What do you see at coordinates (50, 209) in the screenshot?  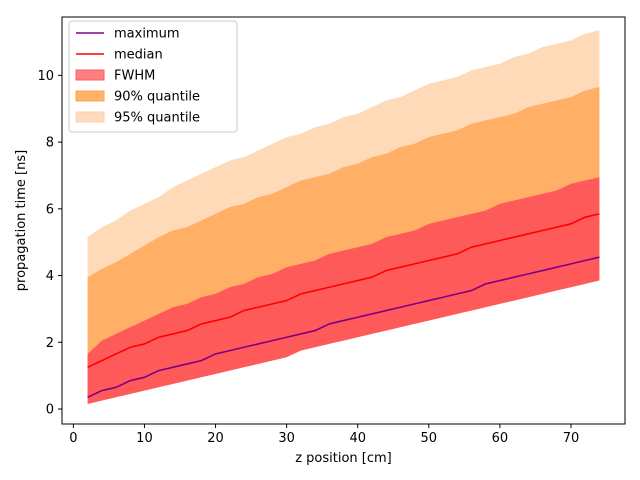 I see `y-tick-label: 6` at bounding box center [50, 209].